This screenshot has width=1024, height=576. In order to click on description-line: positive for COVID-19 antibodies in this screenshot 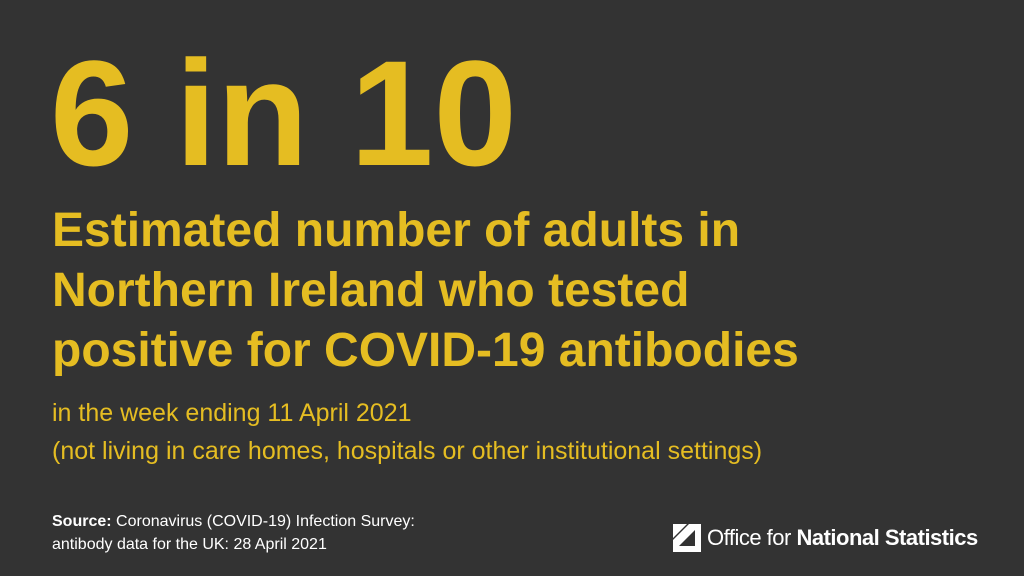, I will do `click(425, 350)`.